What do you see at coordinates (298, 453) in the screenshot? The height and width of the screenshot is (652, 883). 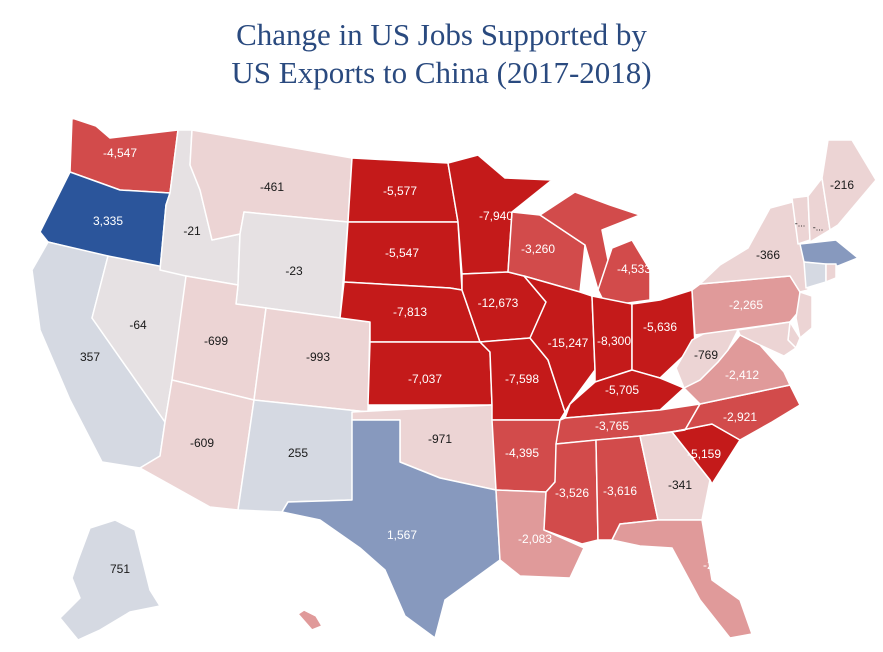 I see `value-label-NM: 255` at bounding box center [298, 453].